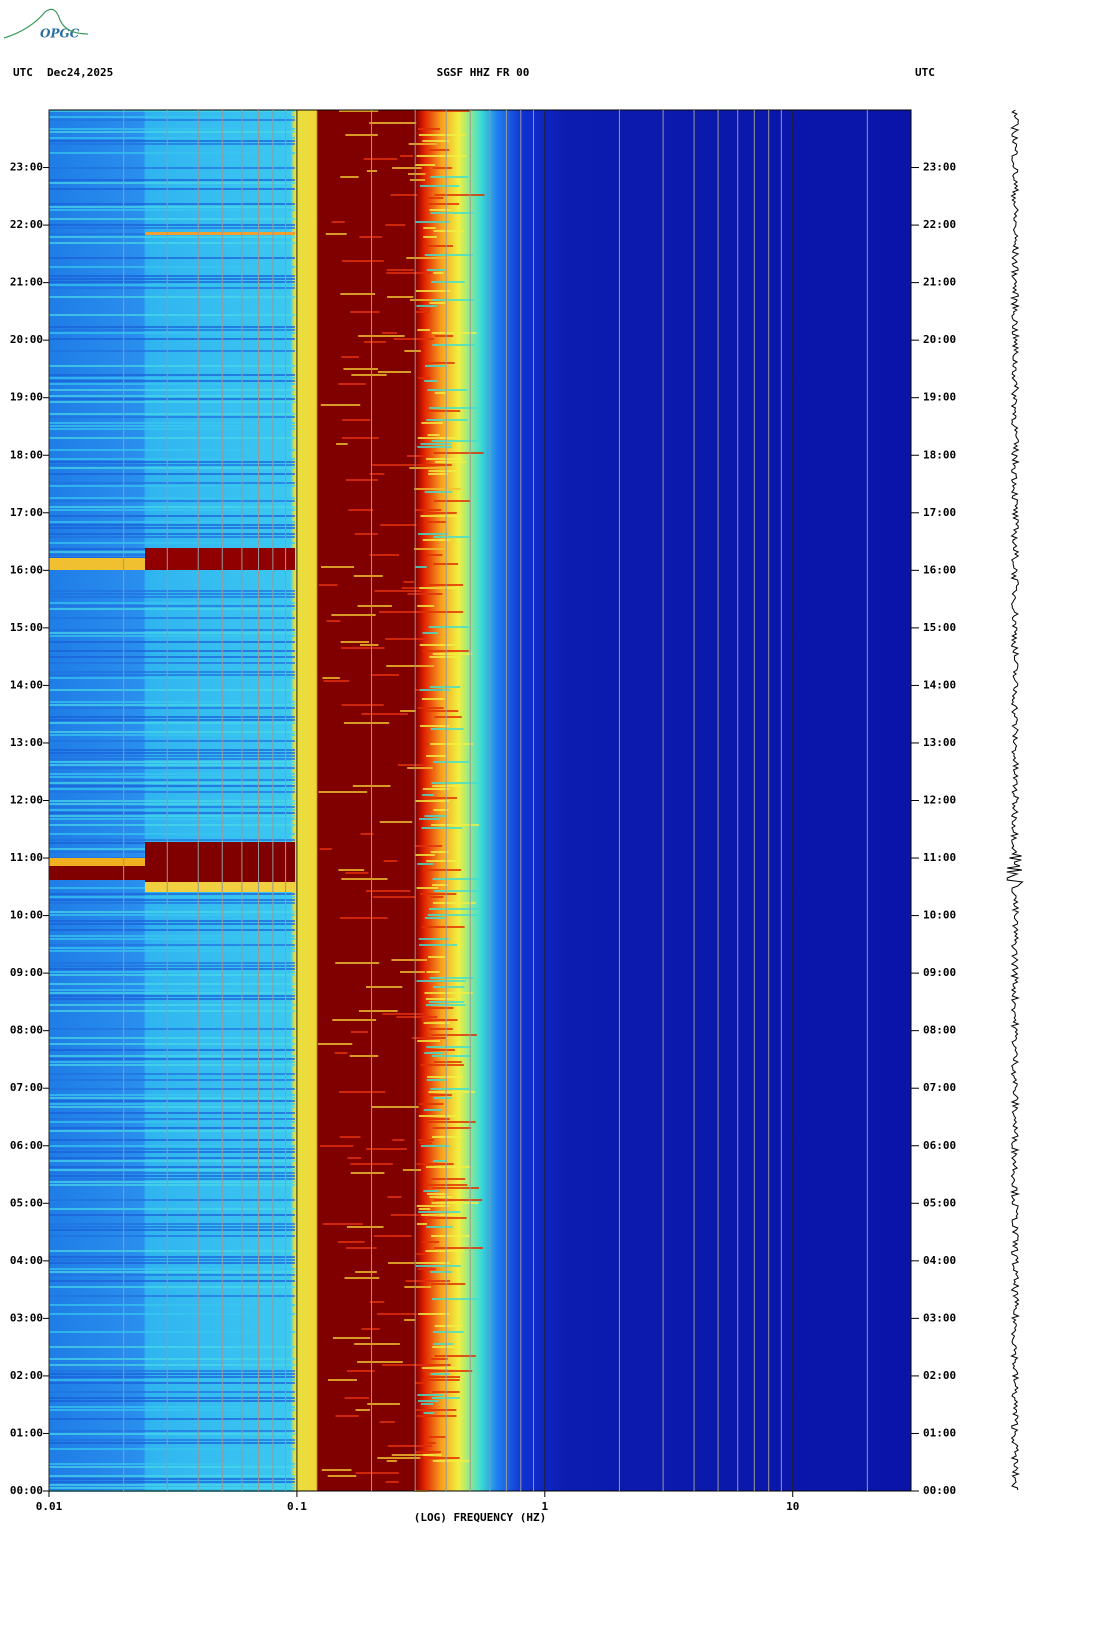 The width and height of the screenshot is (1102, 1634). I want to click on chart-title: SGSF HHZ FR 00, so click(483, 72).